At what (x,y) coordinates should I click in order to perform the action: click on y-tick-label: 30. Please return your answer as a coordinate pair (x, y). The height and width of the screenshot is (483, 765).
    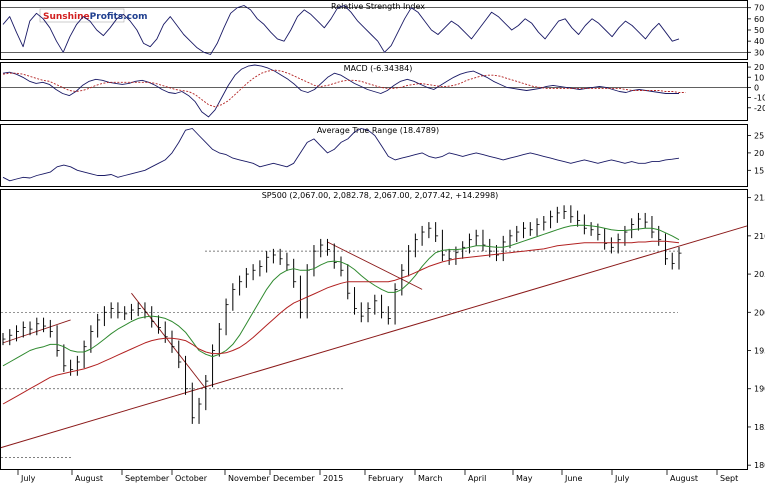
    Looking at the image, I should click on (759, 52).